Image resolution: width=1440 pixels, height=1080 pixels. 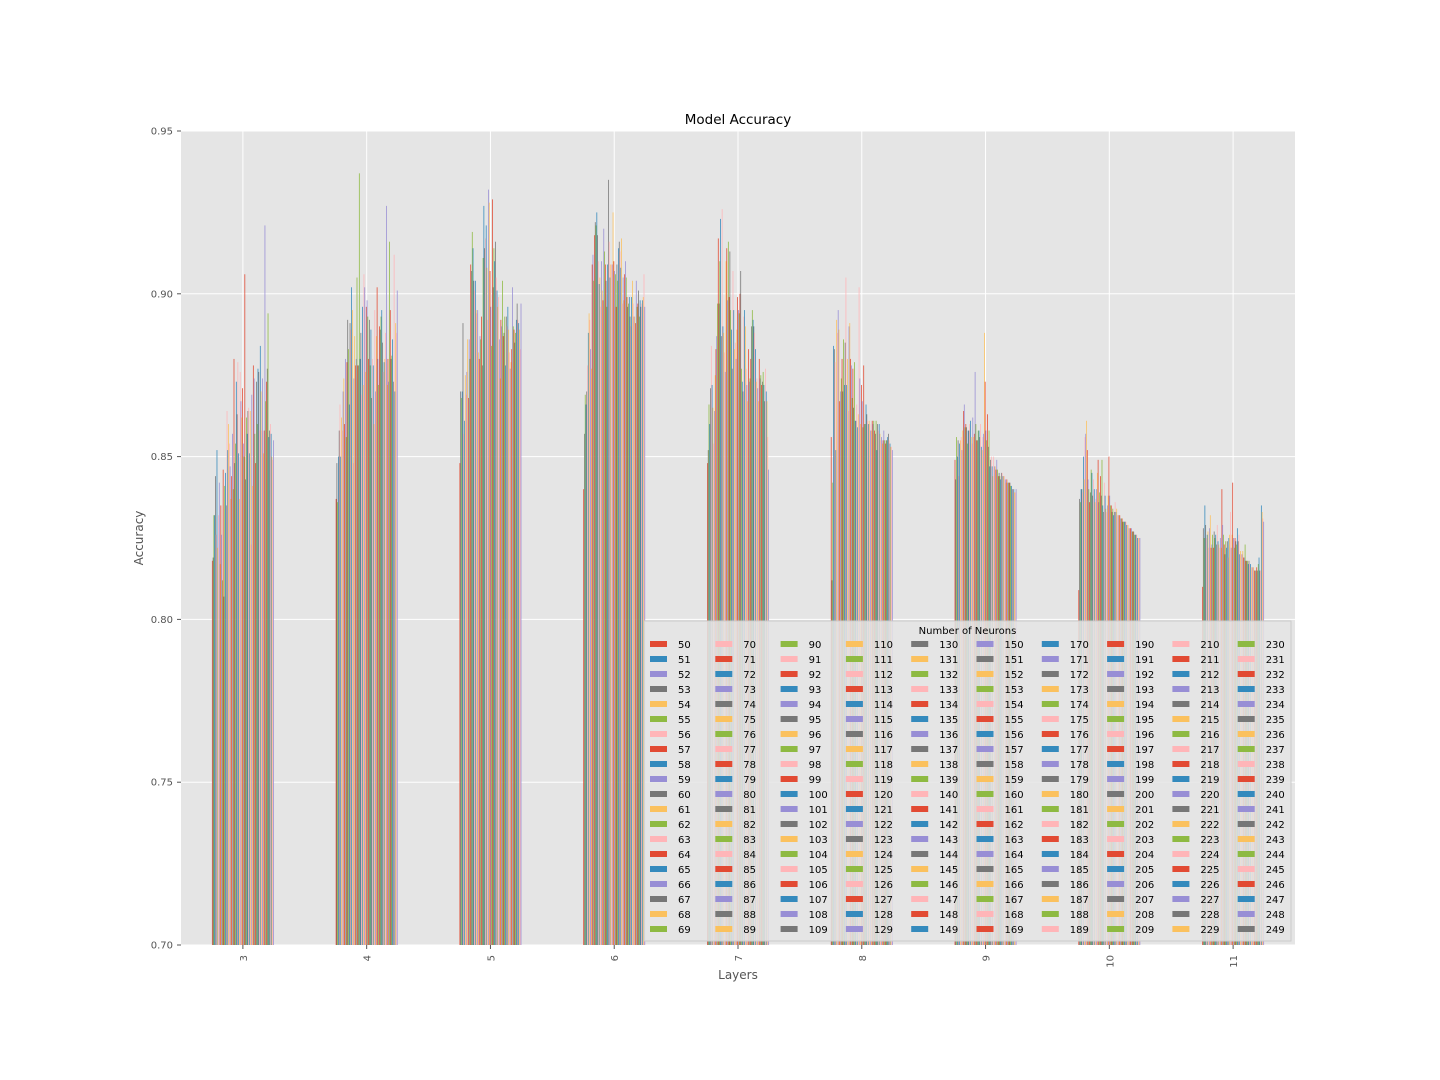 I want to click on legend-entry-label: 65, so click(x=684, y=870).